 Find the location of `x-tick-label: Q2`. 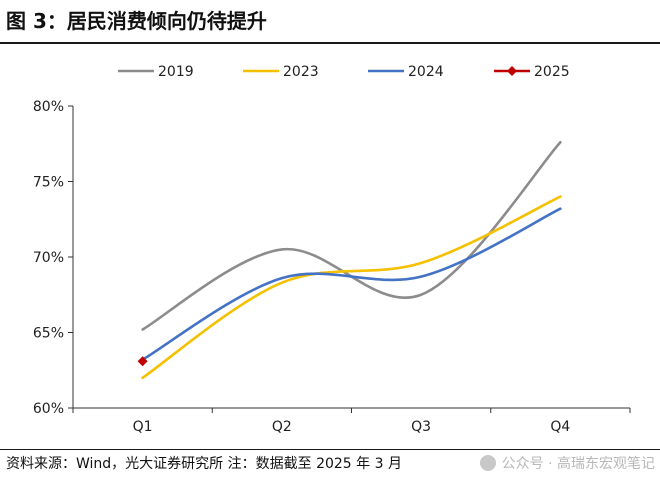

x-tick-label: Q2 is located at coordinates (282, 427).